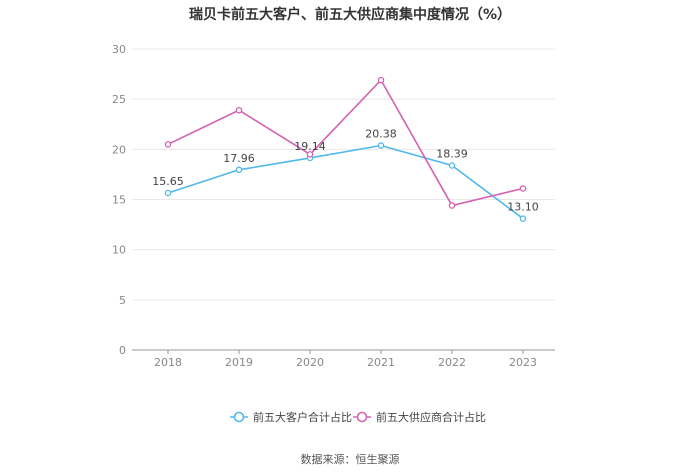 Image resolution: width=700 pixels, height=473 pixels. Describe the element at coordinates (452, 362) in the screenshot. I see `x-tick-label: 2022` at that location.